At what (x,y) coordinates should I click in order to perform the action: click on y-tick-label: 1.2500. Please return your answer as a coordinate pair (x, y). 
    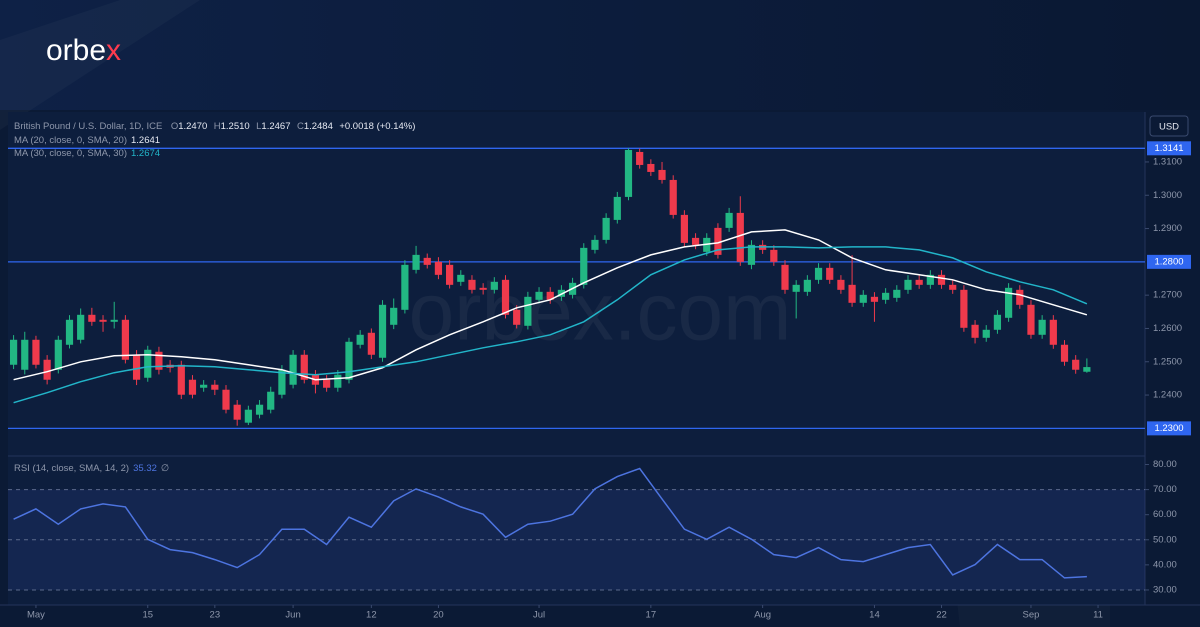
    Looking at the image, I should click on (1167, 361).